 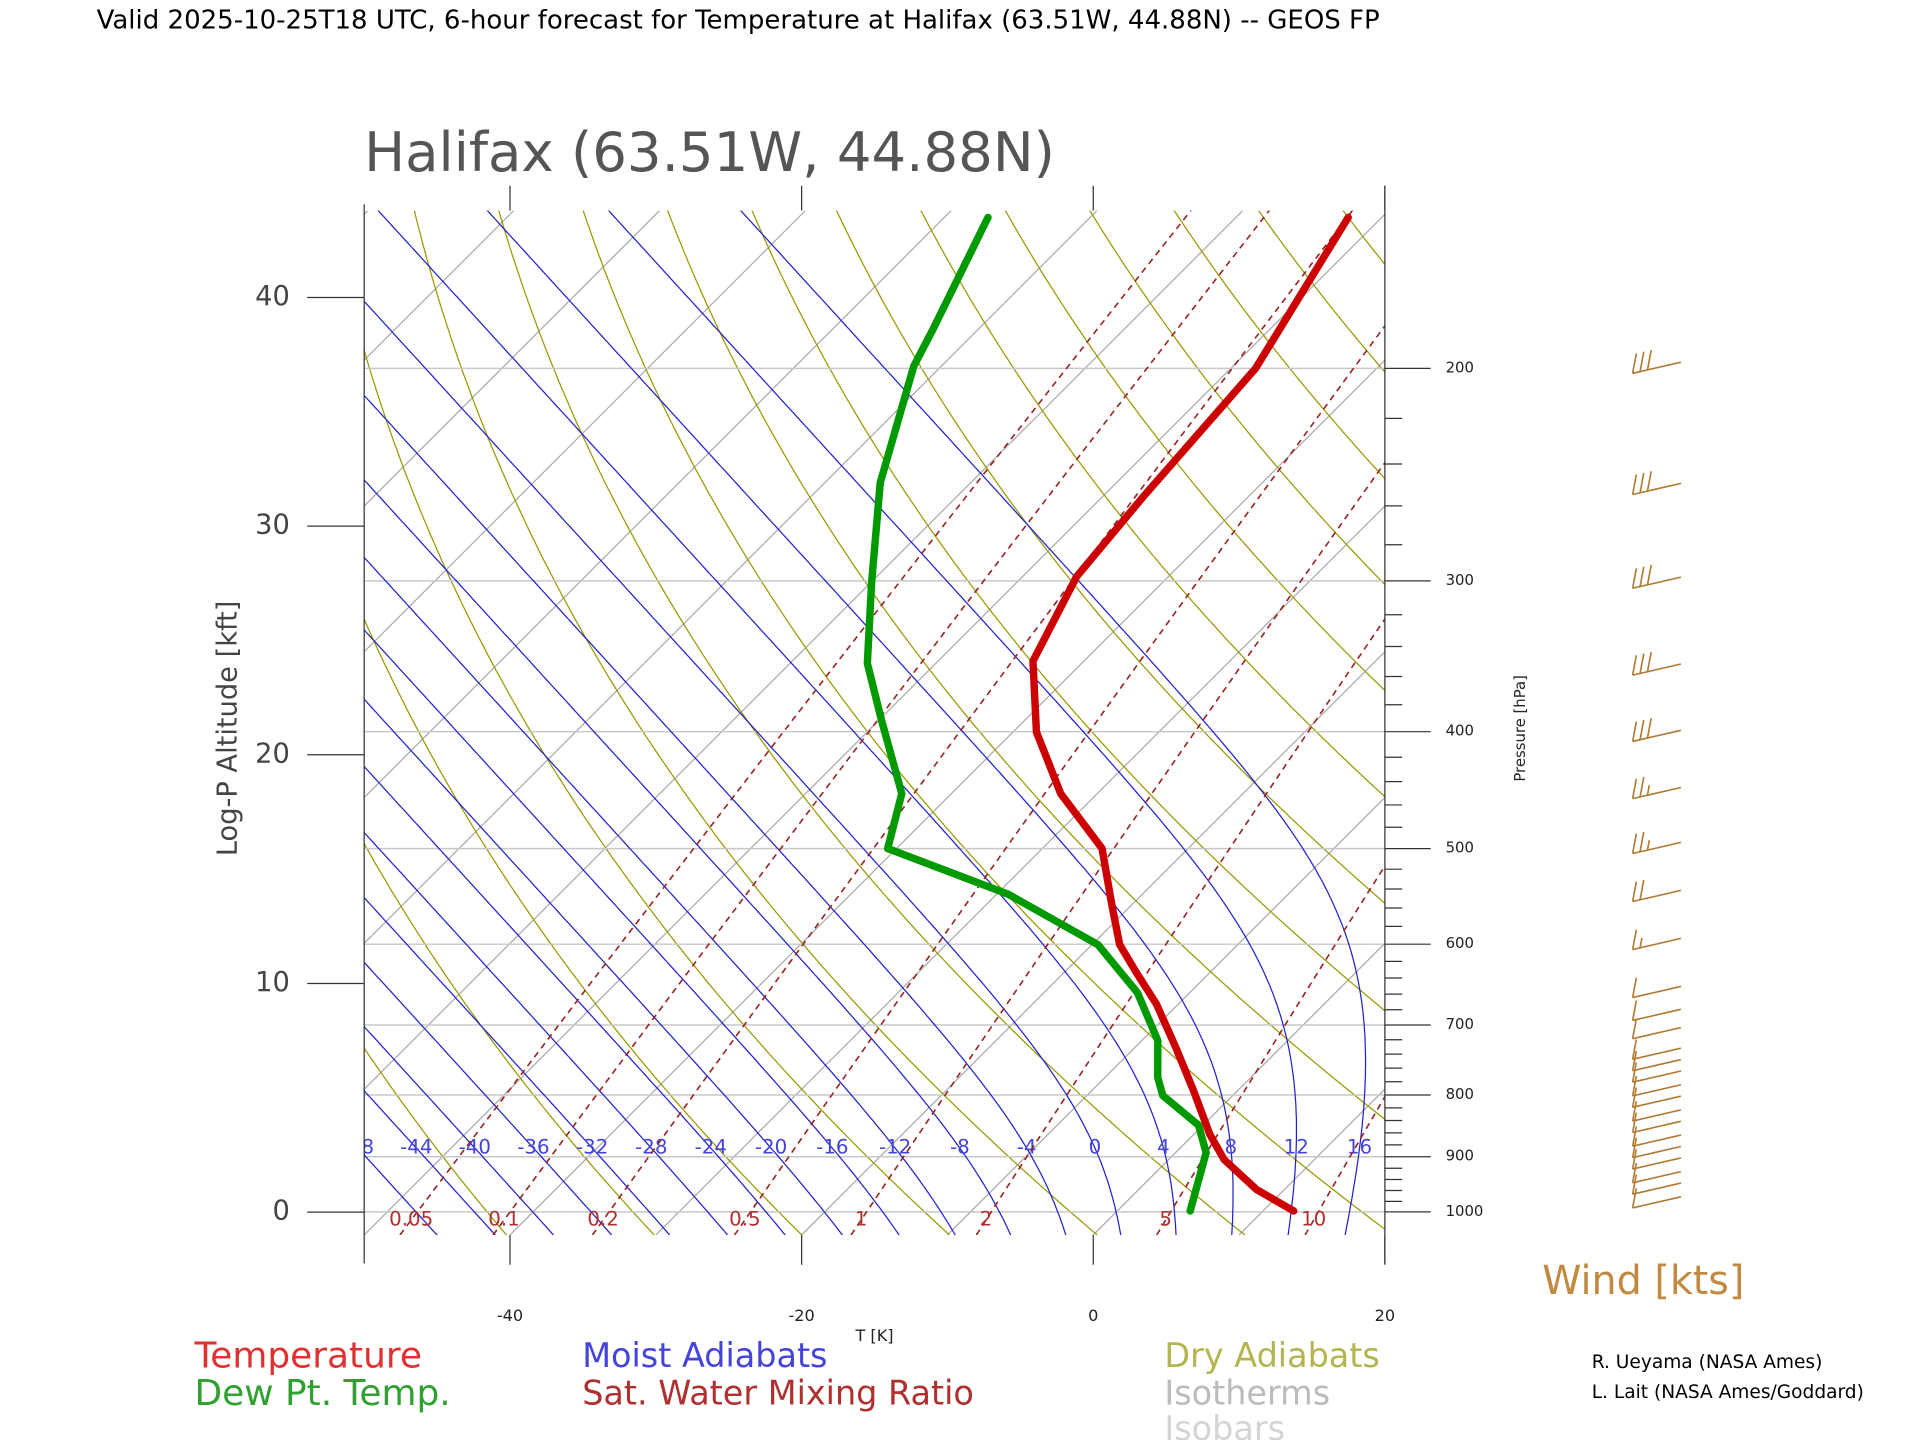 What do you see at coordinates (307, 1356) in the screenshot?
I see `legend-temperature: Temperature` at bounding box center [307, 1356].